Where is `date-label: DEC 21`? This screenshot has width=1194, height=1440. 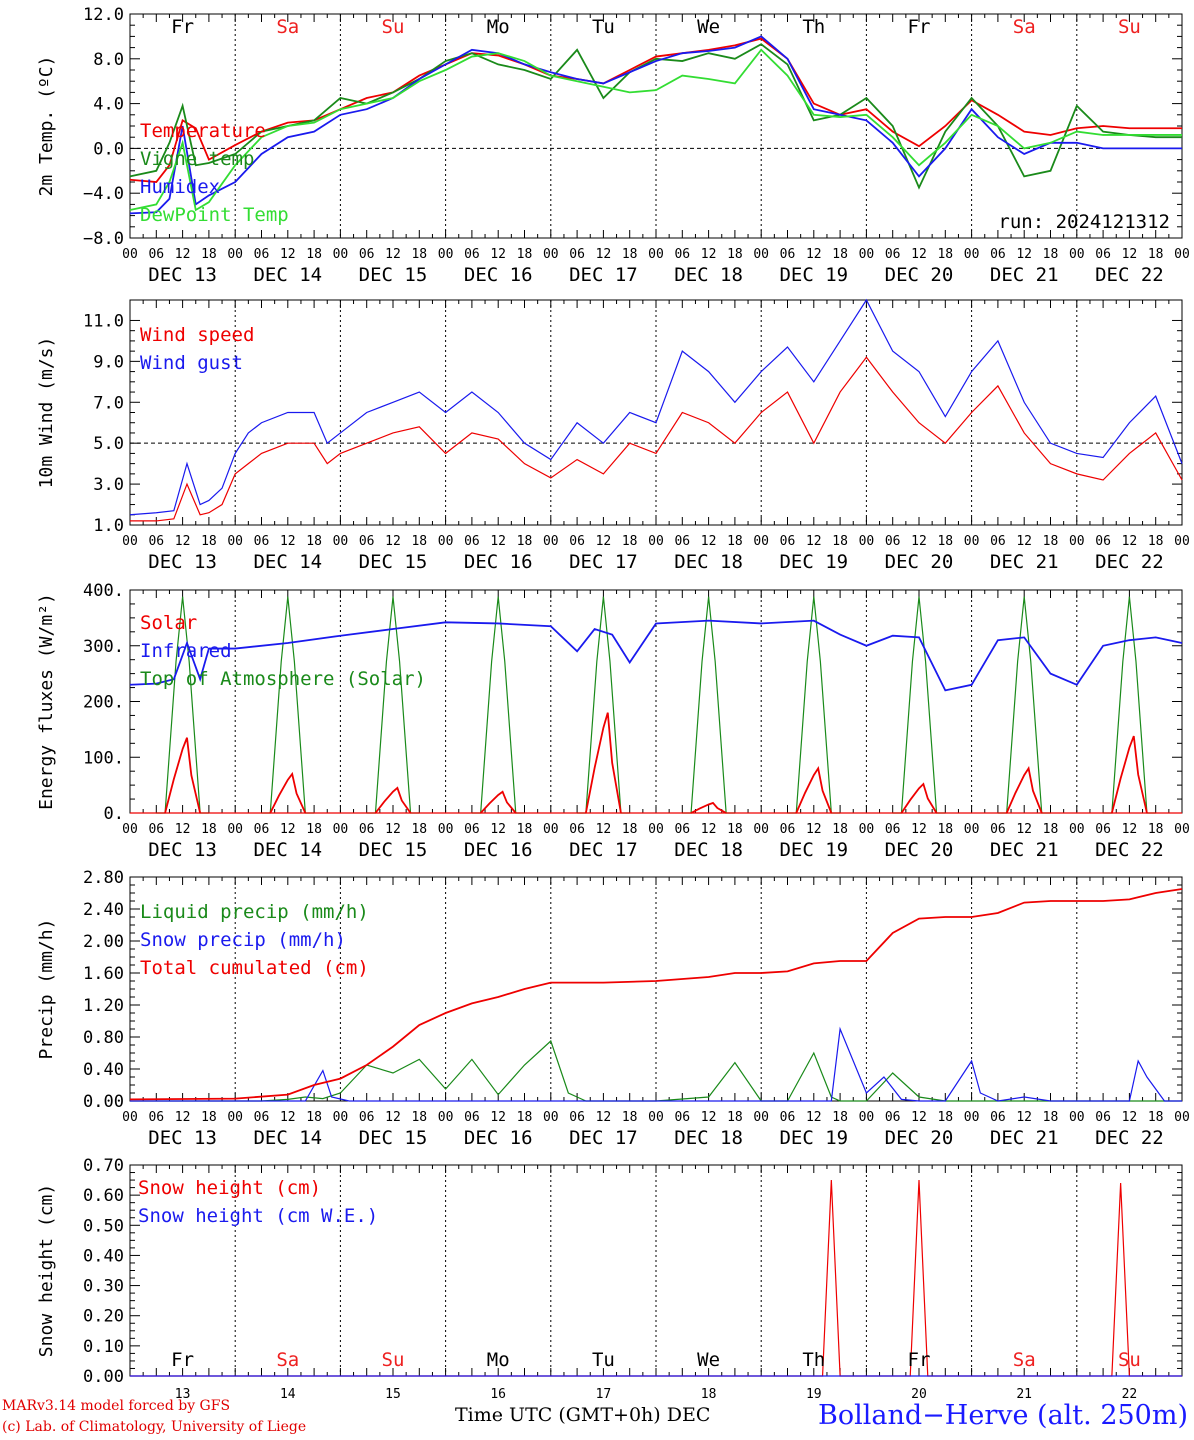 date-label: DEC 21 is located at coordinates (1024, 1138).